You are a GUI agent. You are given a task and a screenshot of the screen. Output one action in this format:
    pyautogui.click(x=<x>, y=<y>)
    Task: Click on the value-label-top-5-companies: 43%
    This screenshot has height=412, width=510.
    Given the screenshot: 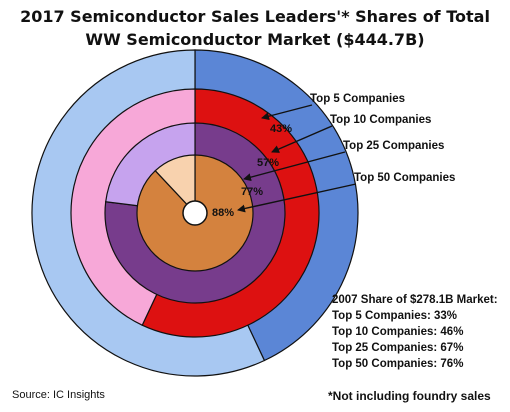 What is the action you would take?
    pyautogui.click(x=281, y=129)
    